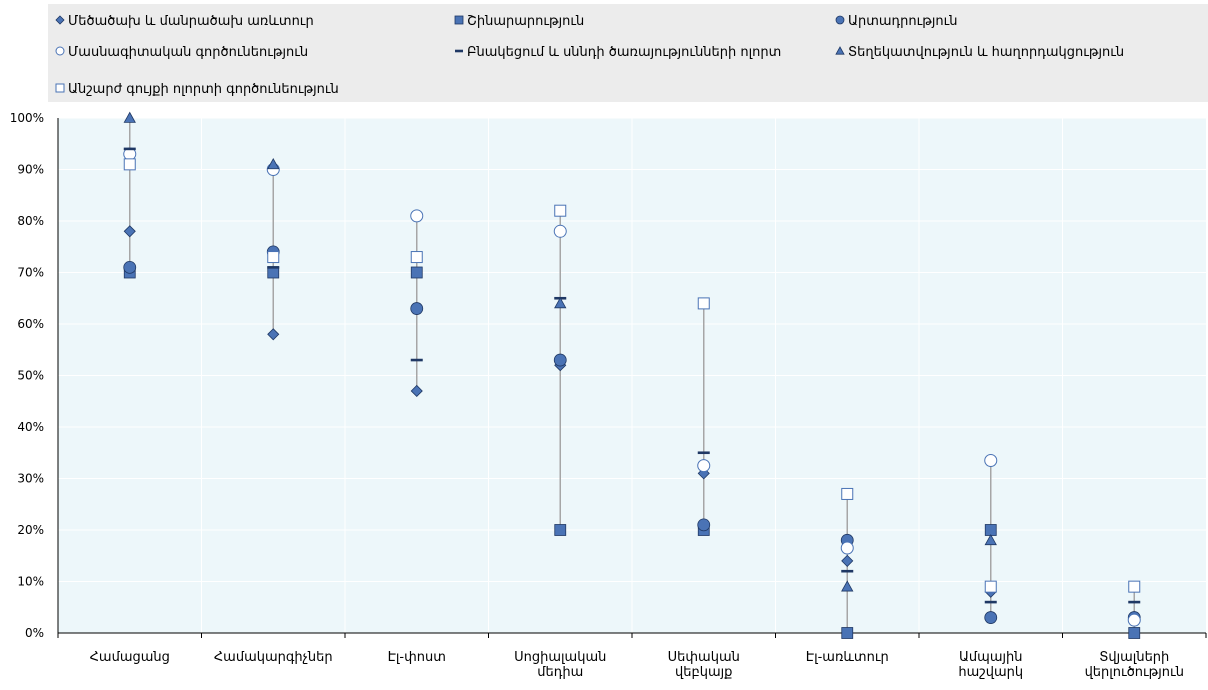 The image size is (1208, 690). I want to click on data-point-s7-c8, so click(1134, 586).